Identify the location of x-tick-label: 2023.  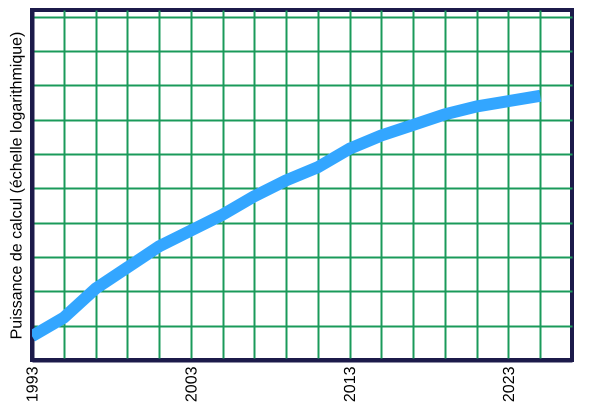
(509, 384).